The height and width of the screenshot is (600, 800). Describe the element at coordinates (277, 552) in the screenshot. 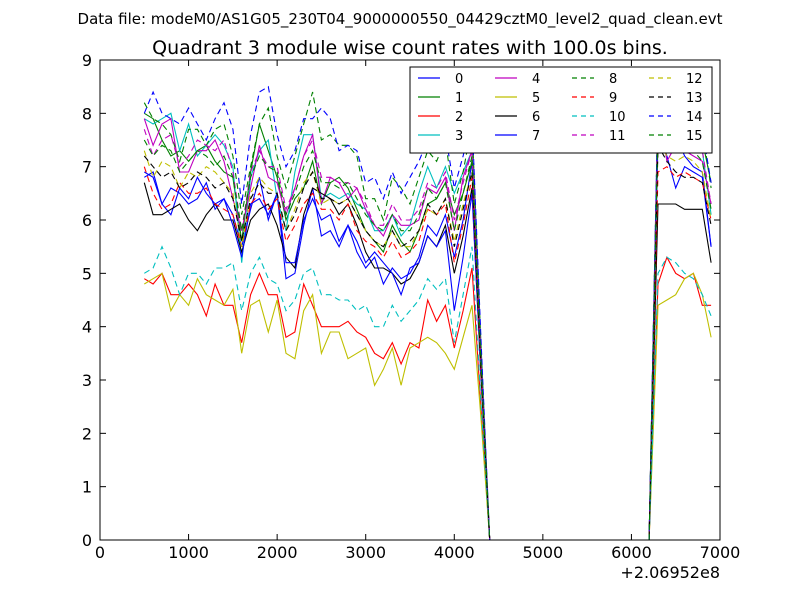

I see `x-tick-label: 2000` at that location.